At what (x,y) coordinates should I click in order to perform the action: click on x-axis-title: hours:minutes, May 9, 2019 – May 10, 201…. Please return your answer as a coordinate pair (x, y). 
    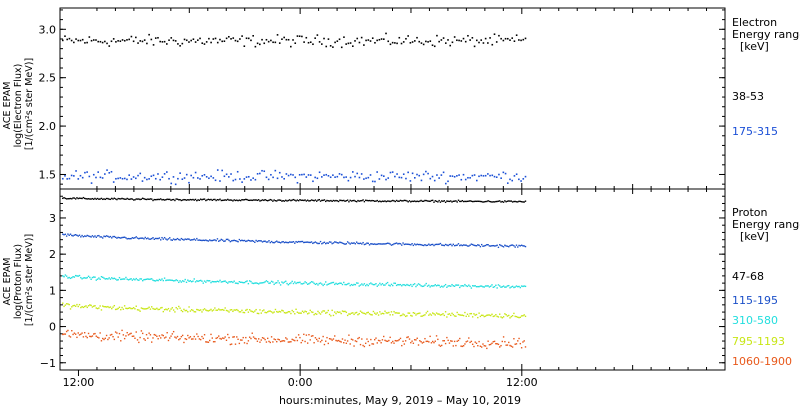
    Looking at the image, I should click on (400, 400).